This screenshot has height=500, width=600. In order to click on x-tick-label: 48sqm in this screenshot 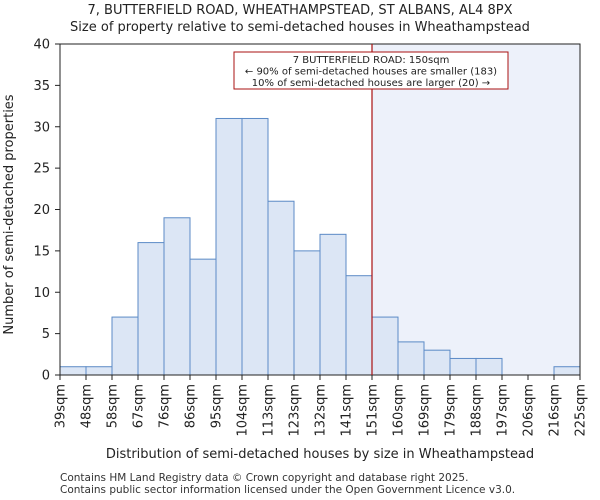, I will do `click(87, 406)`.